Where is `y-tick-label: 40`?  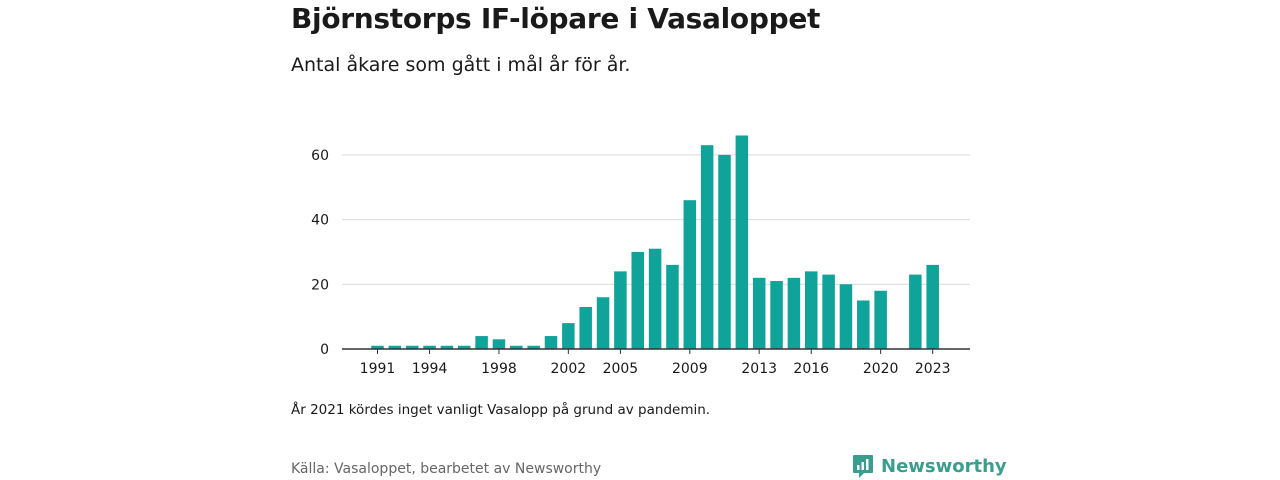 y-tick-label: 40 is located at coordinates (320, 221).